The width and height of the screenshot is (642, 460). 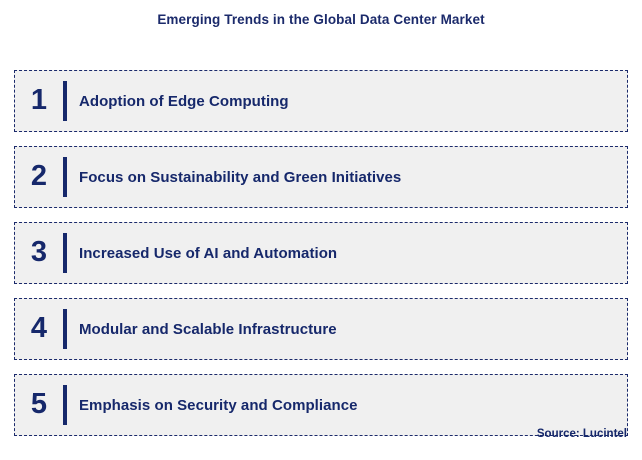 I want to click on list-item: 3 Increased Use of AI and Automation, so click(x=321, y=253).